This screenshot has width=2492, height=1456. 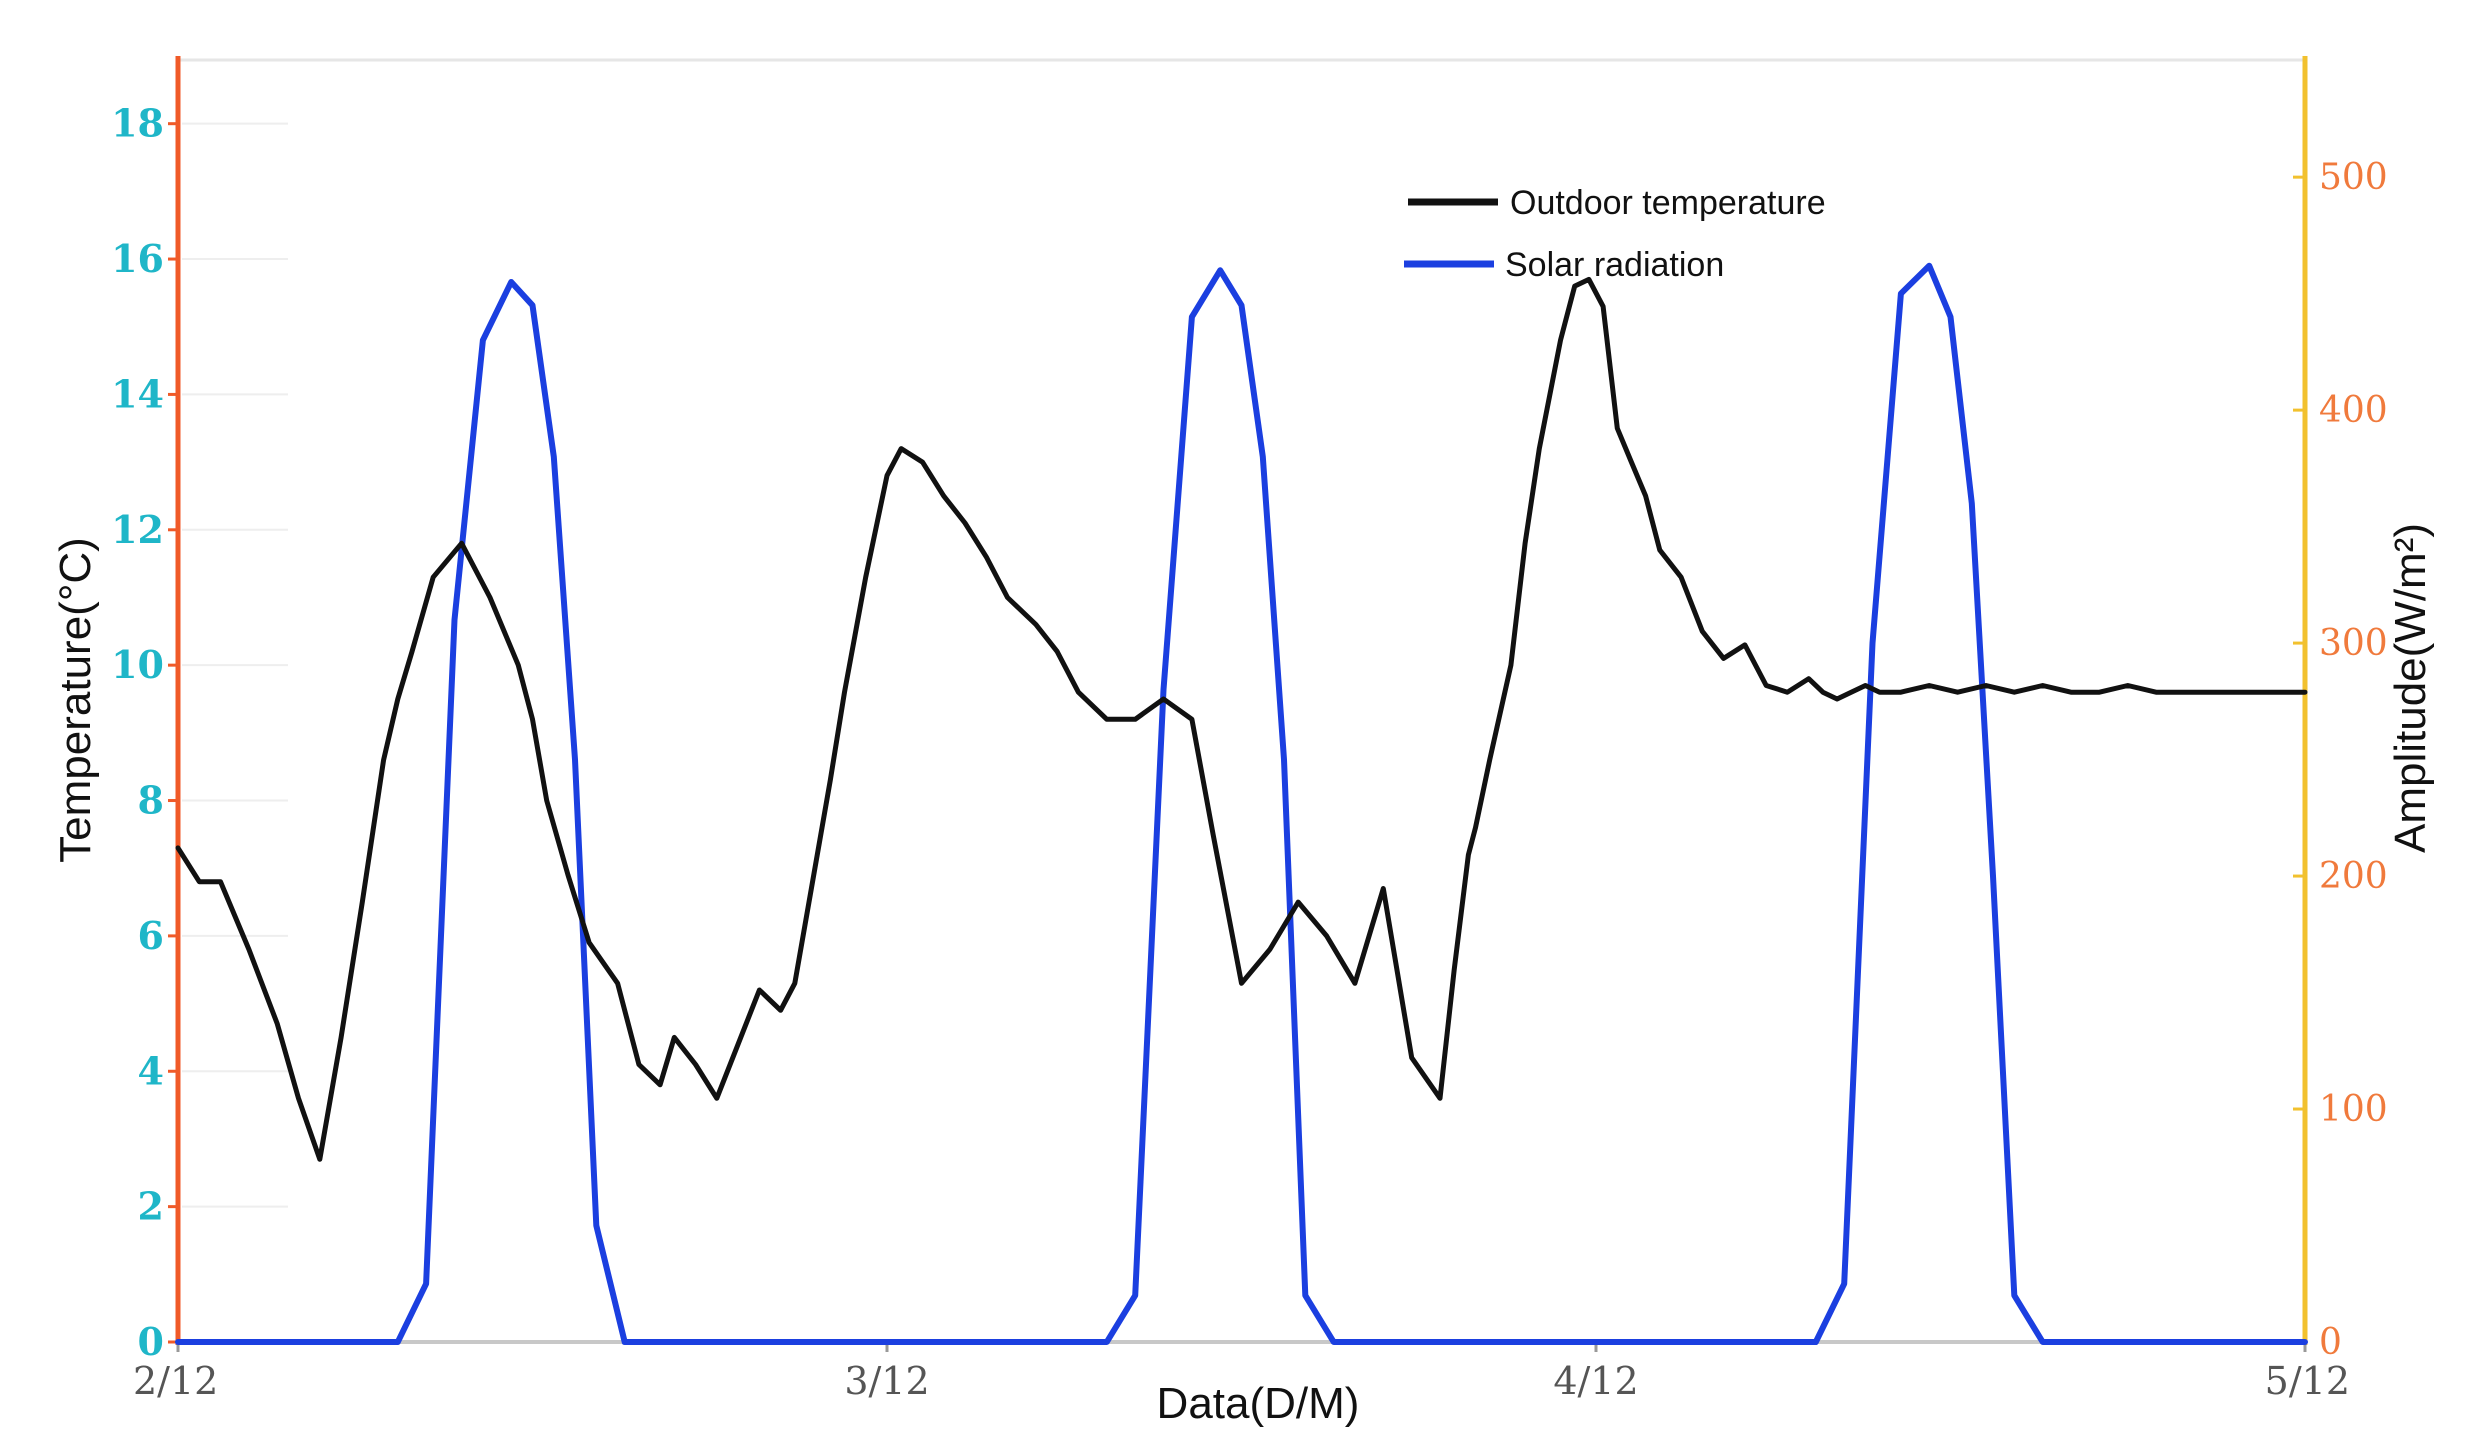 I want to click on left-tick-label: 0, so click(x=151, y=1341).